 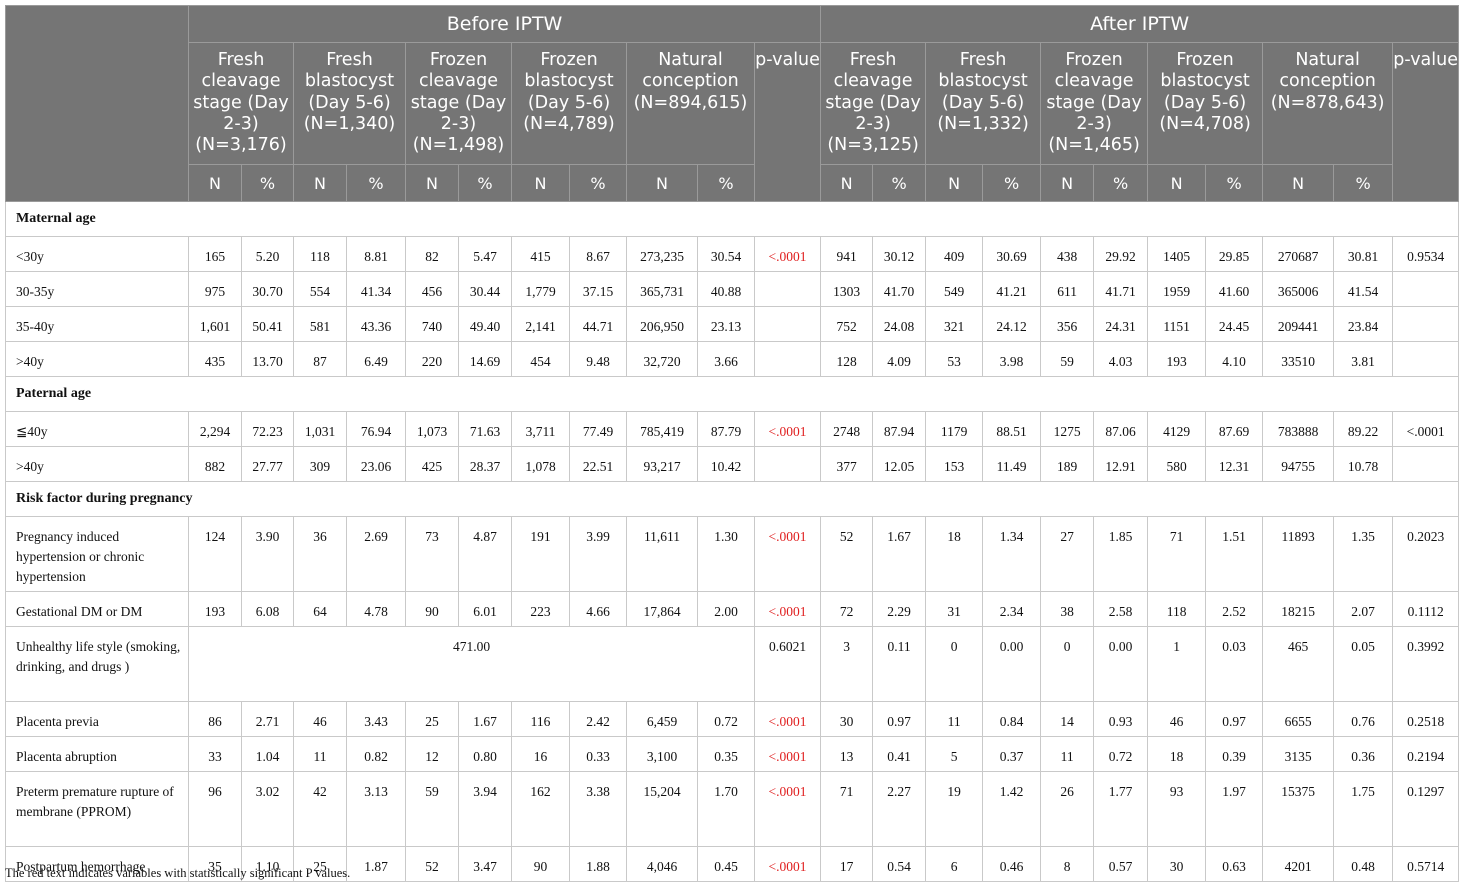 What do you see at coordinates (320, 324) in the screenshot?
I see `before-n-cell: 581` at bounding box center [320, 324].